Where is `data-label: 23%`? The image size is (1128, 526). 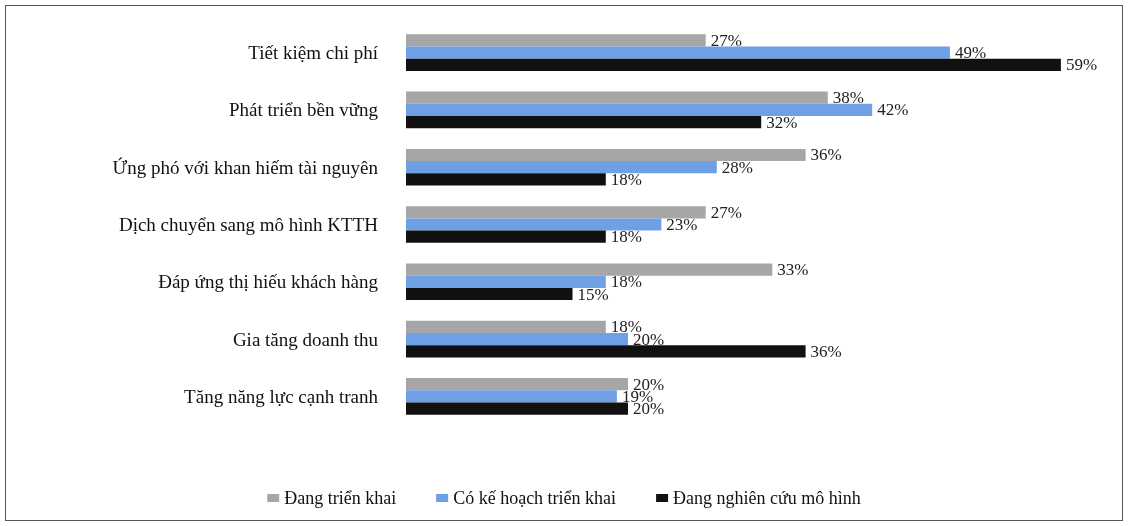
data-label: 23% is located at coordinates (682, 224).